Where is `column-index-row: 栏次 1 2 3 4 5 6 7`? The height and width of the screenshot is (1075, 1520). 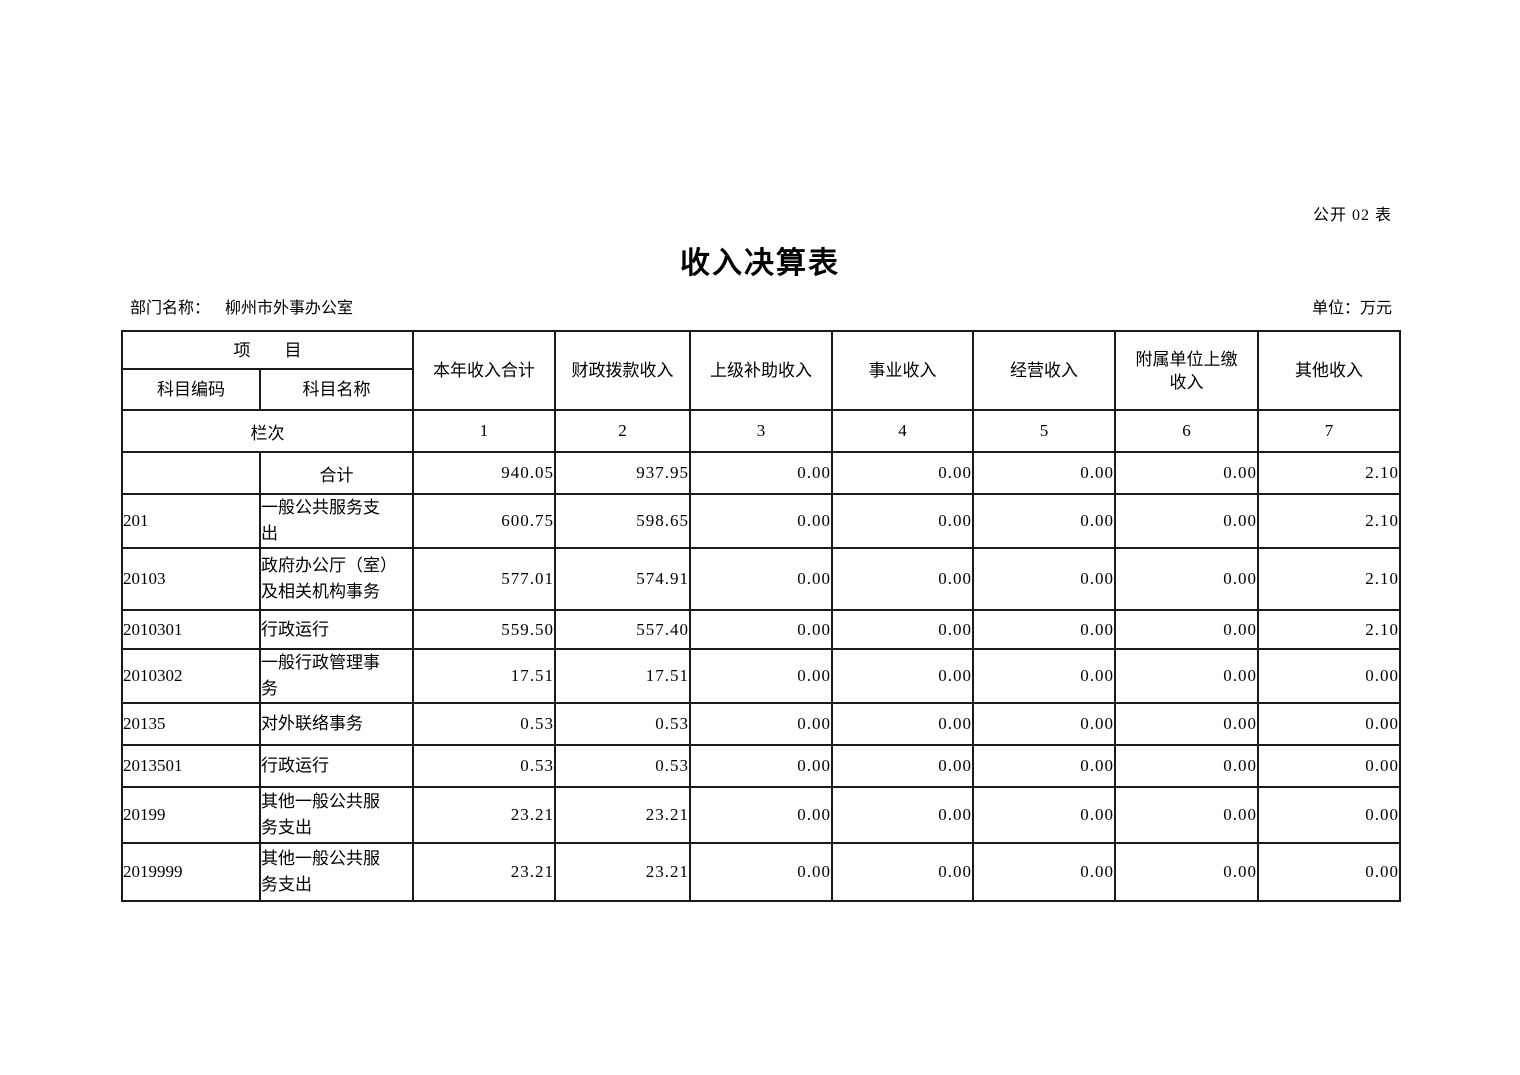
column-index-row: 栏次 1 2 3 4 5 6 7 is located at coordinates (761, 431).